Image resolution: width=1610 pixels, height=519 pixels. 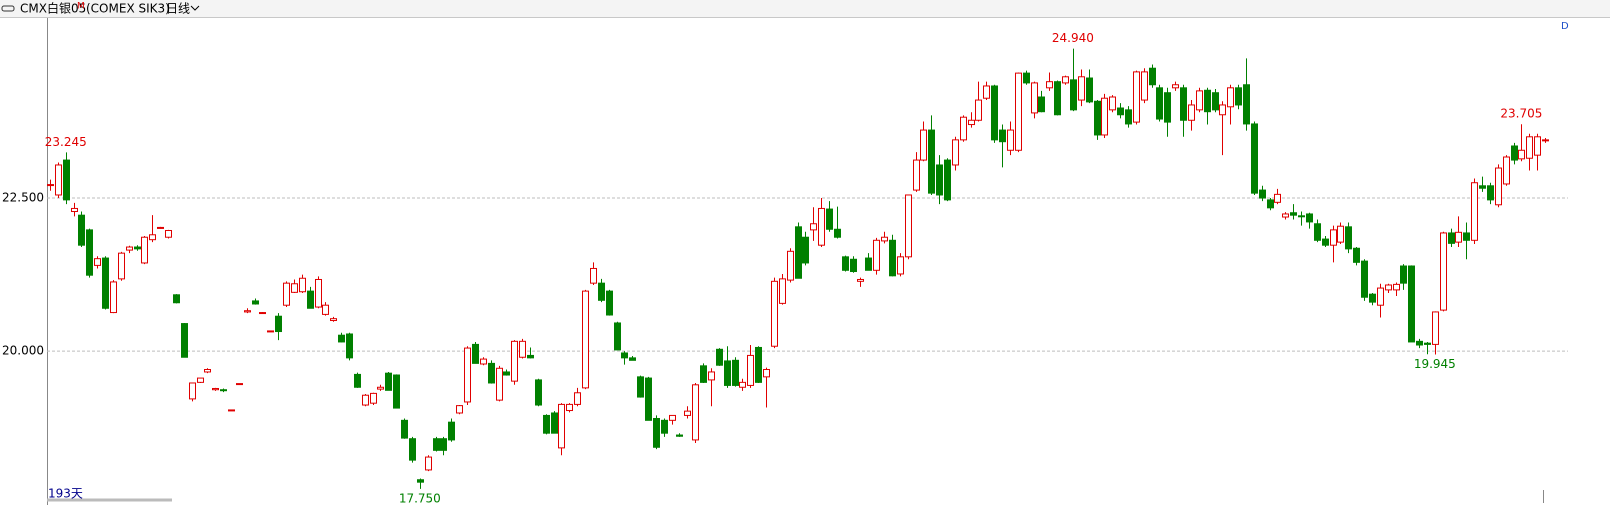 I want to click on high-annotation: 24.940, so click(x=1073, y=38).